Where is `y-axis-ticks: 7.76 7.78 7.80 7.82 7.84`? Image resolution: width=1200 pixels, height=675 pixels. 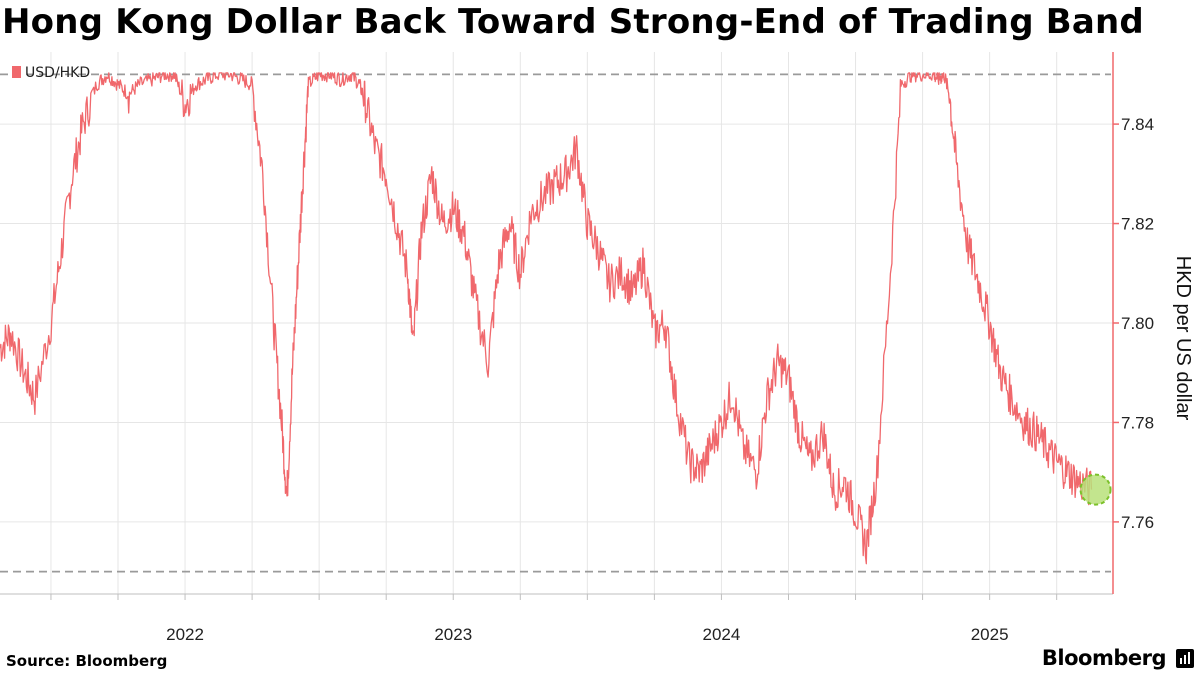
y-axis-ticks: 7.76 7.78 7.80 7.82 7.84 is located at coordinates (1133, 323).